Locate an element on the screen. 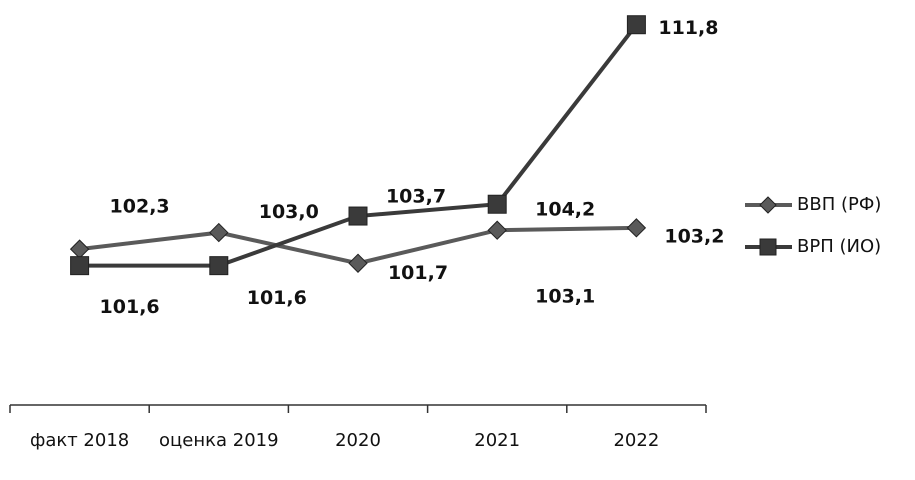 The width and height of the screenshot is (915, 480). x-tick-label: оценка 2019 is located at coordinates (219, 440).